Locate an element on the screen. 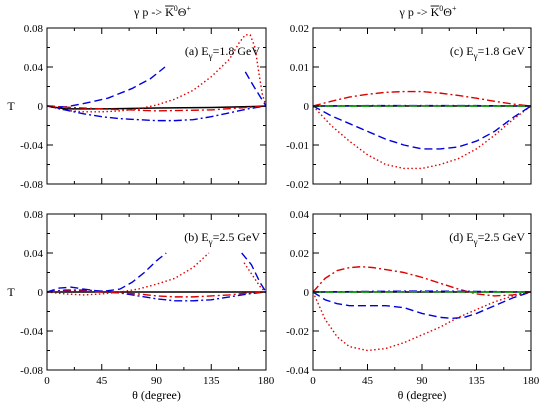 The width and height of the screenshot is (545, 404). annotation-prefix: (c) E is located at coordinates (462, 51).